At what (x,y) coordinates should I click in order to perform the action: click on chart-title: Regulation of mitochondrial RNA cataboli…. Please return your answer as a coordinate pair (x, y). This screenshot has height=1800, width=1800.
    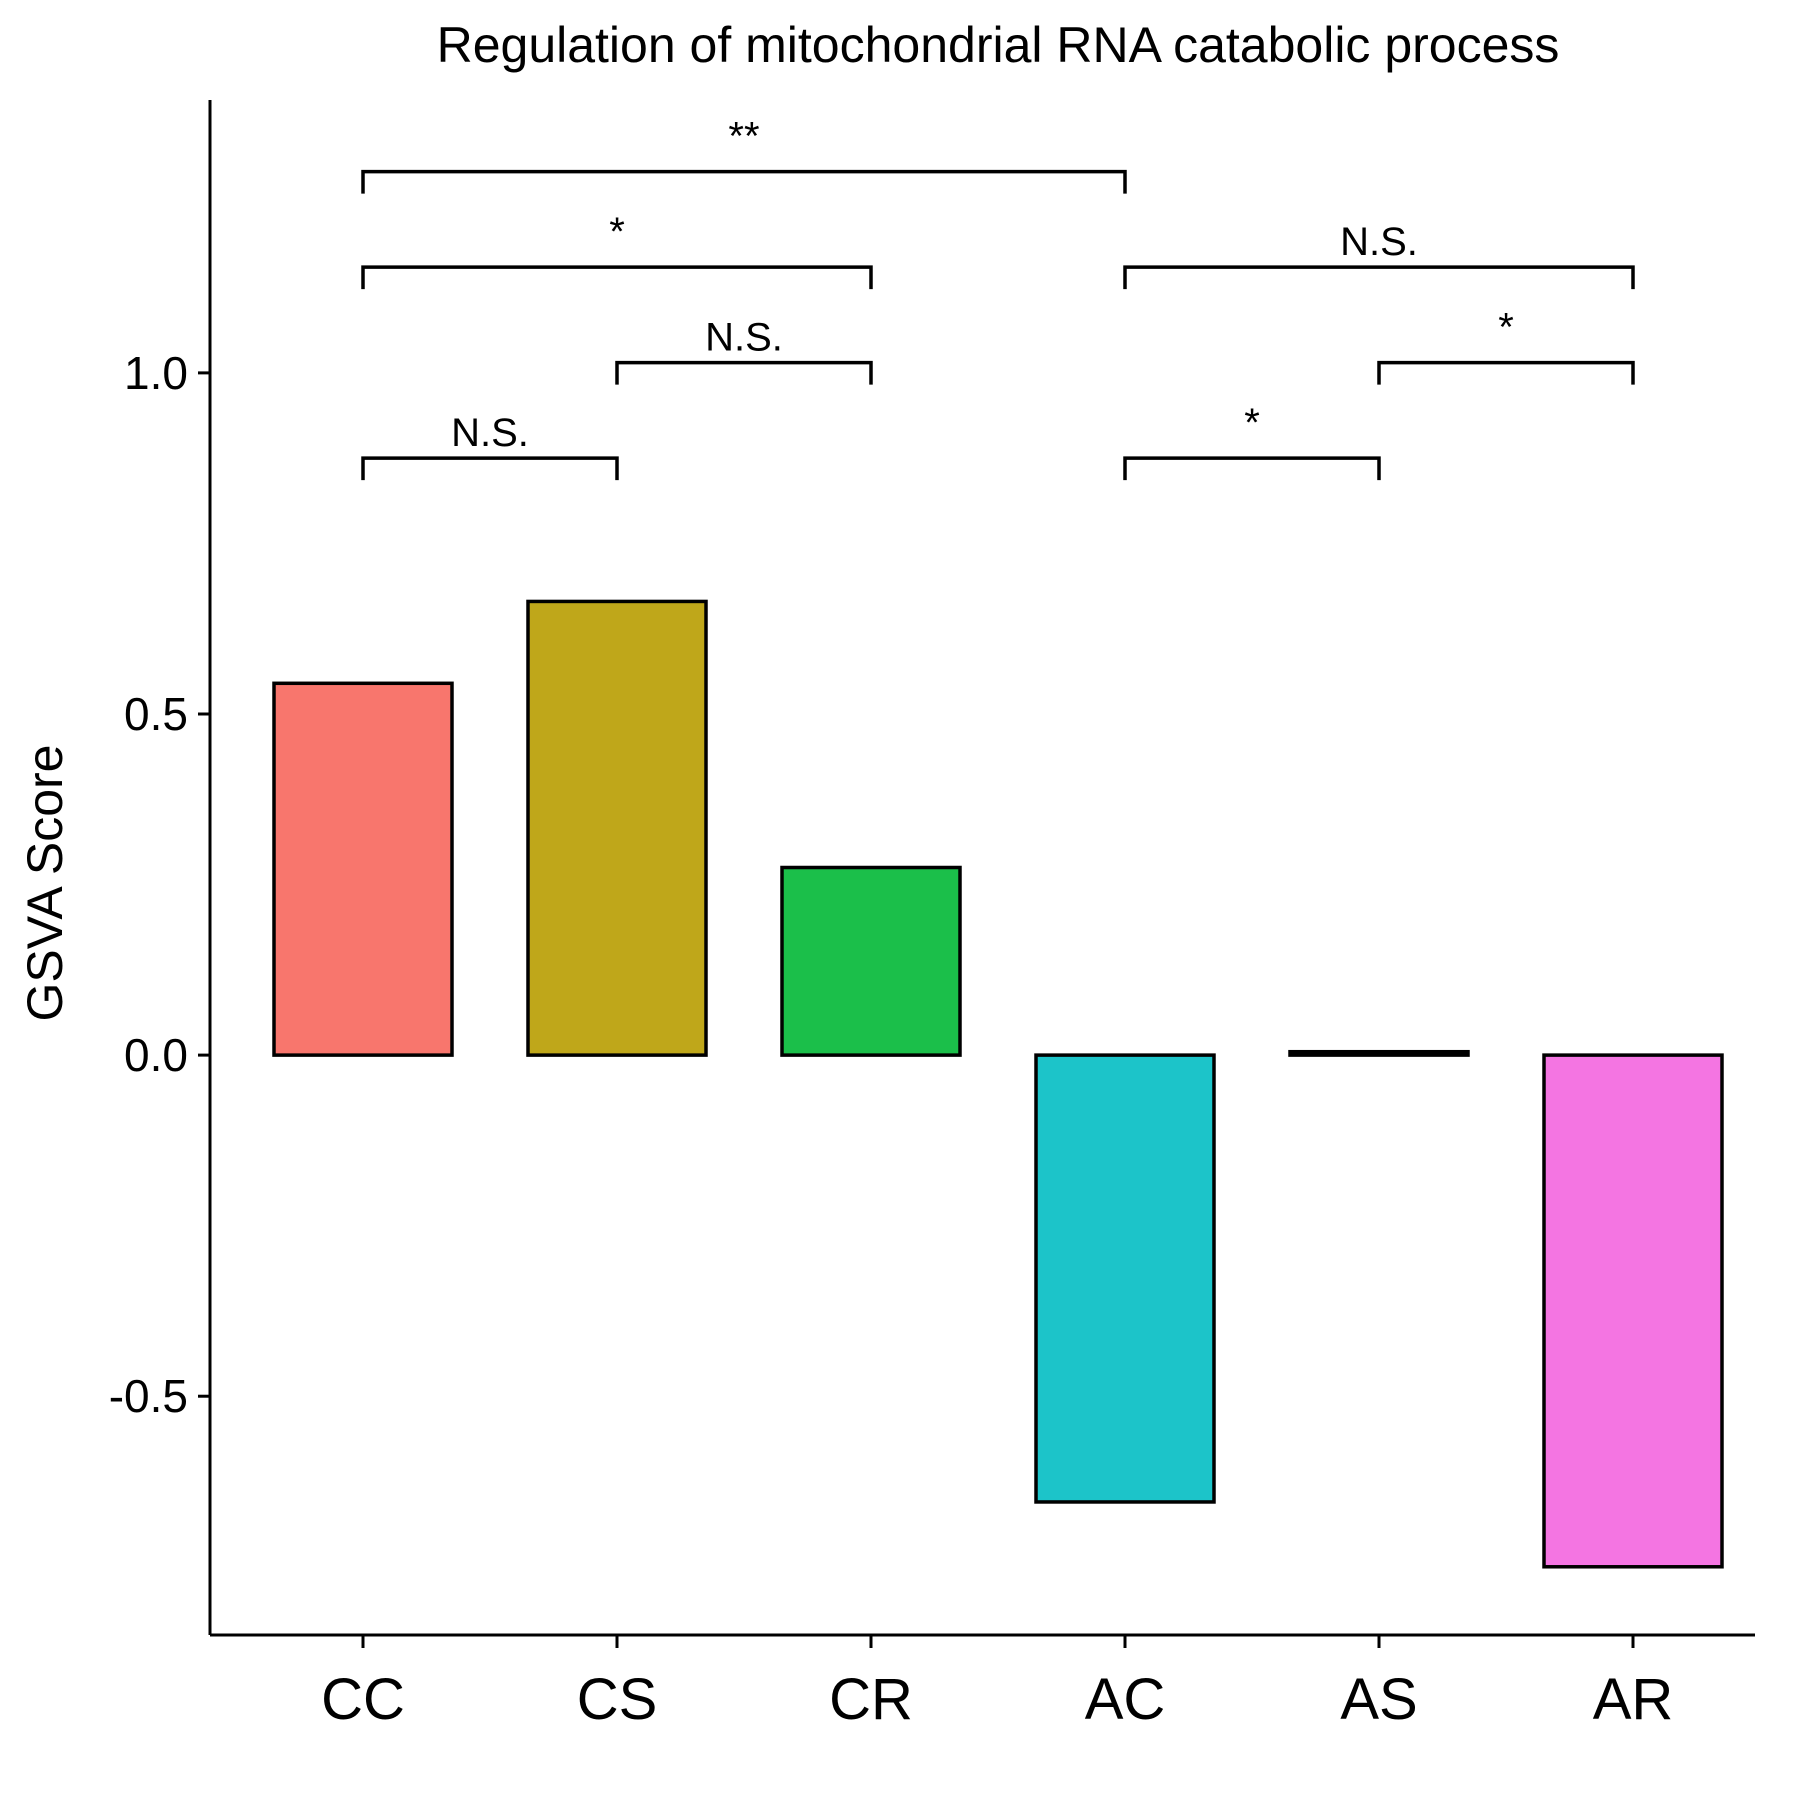
    Looking at the image, I should click on (998, 45).